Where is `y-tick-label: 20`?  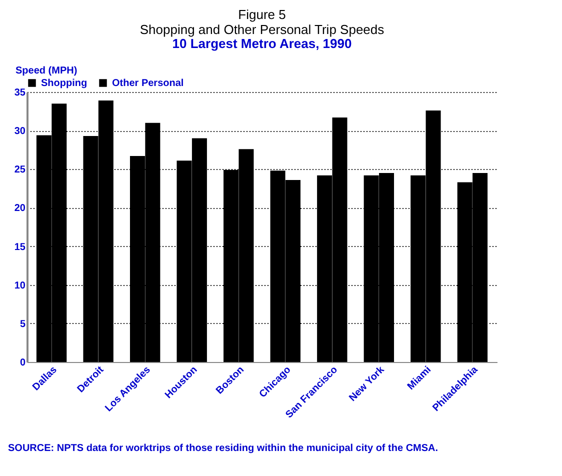
y-tick-label: 20 is located at coordinates (20, 208).